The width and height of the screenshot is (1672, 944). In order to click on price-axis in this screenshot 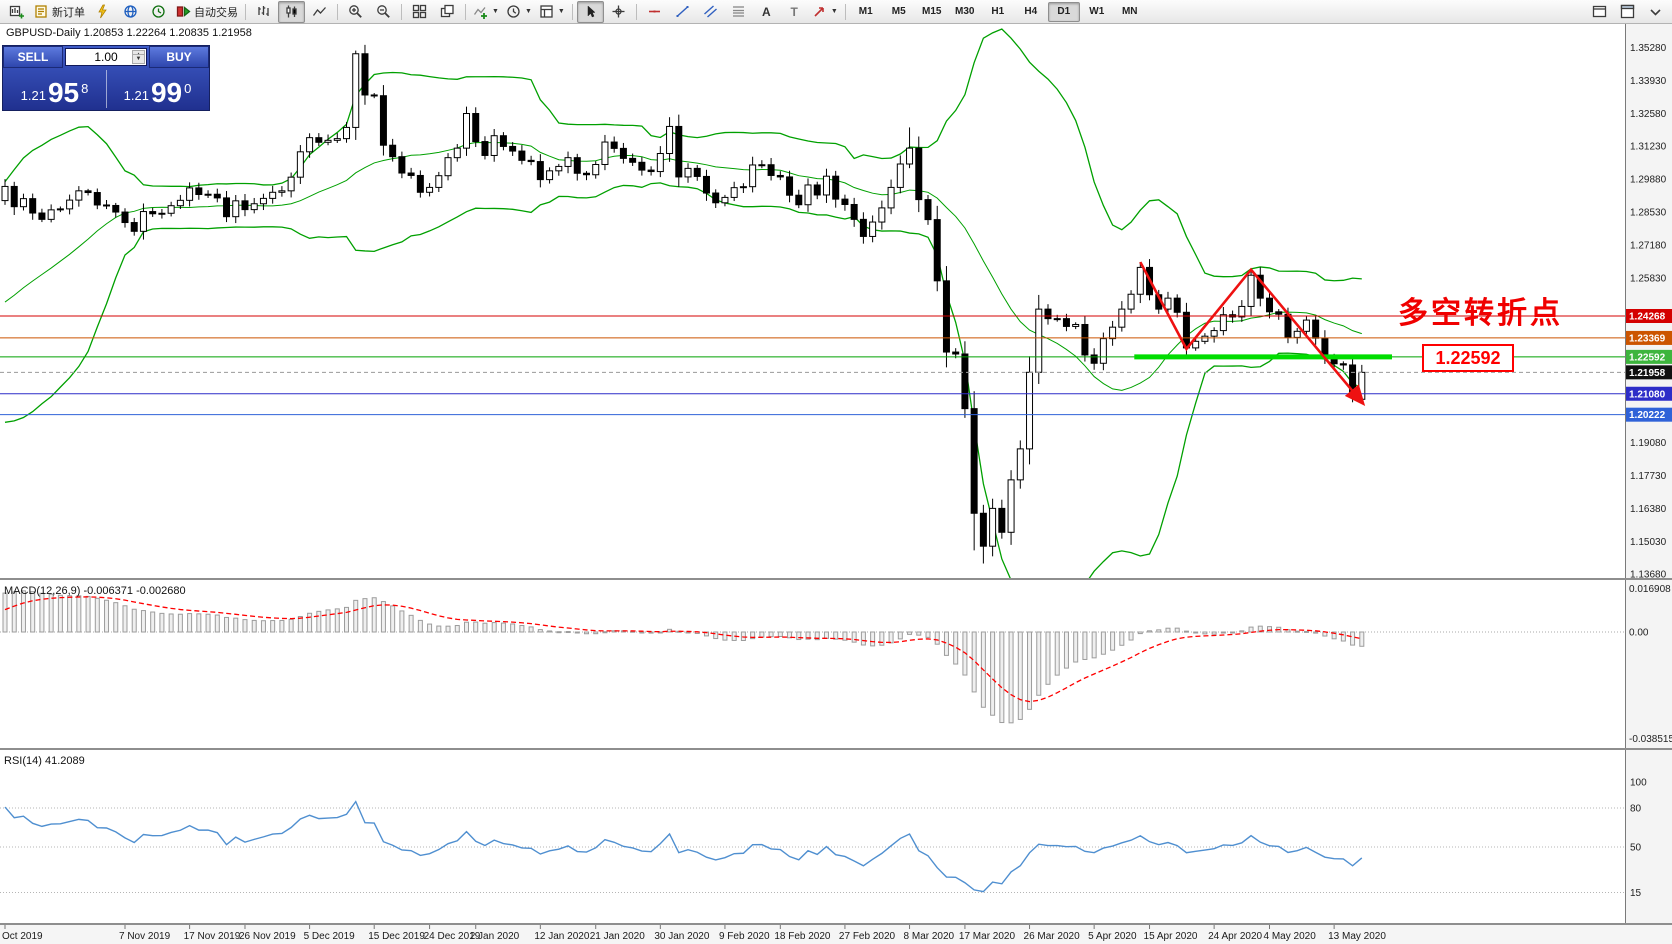, I will do `click(1649, 301)`.